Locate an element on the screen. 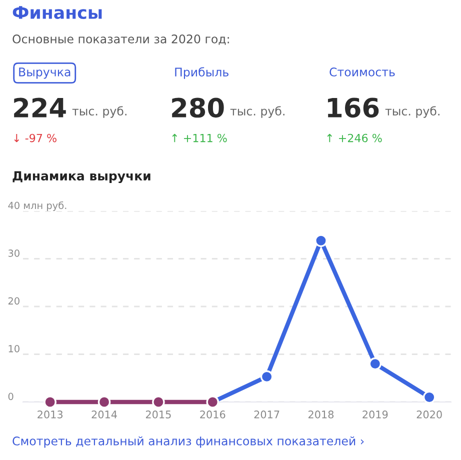  text: Финансы is located at coordinates (57, 13).